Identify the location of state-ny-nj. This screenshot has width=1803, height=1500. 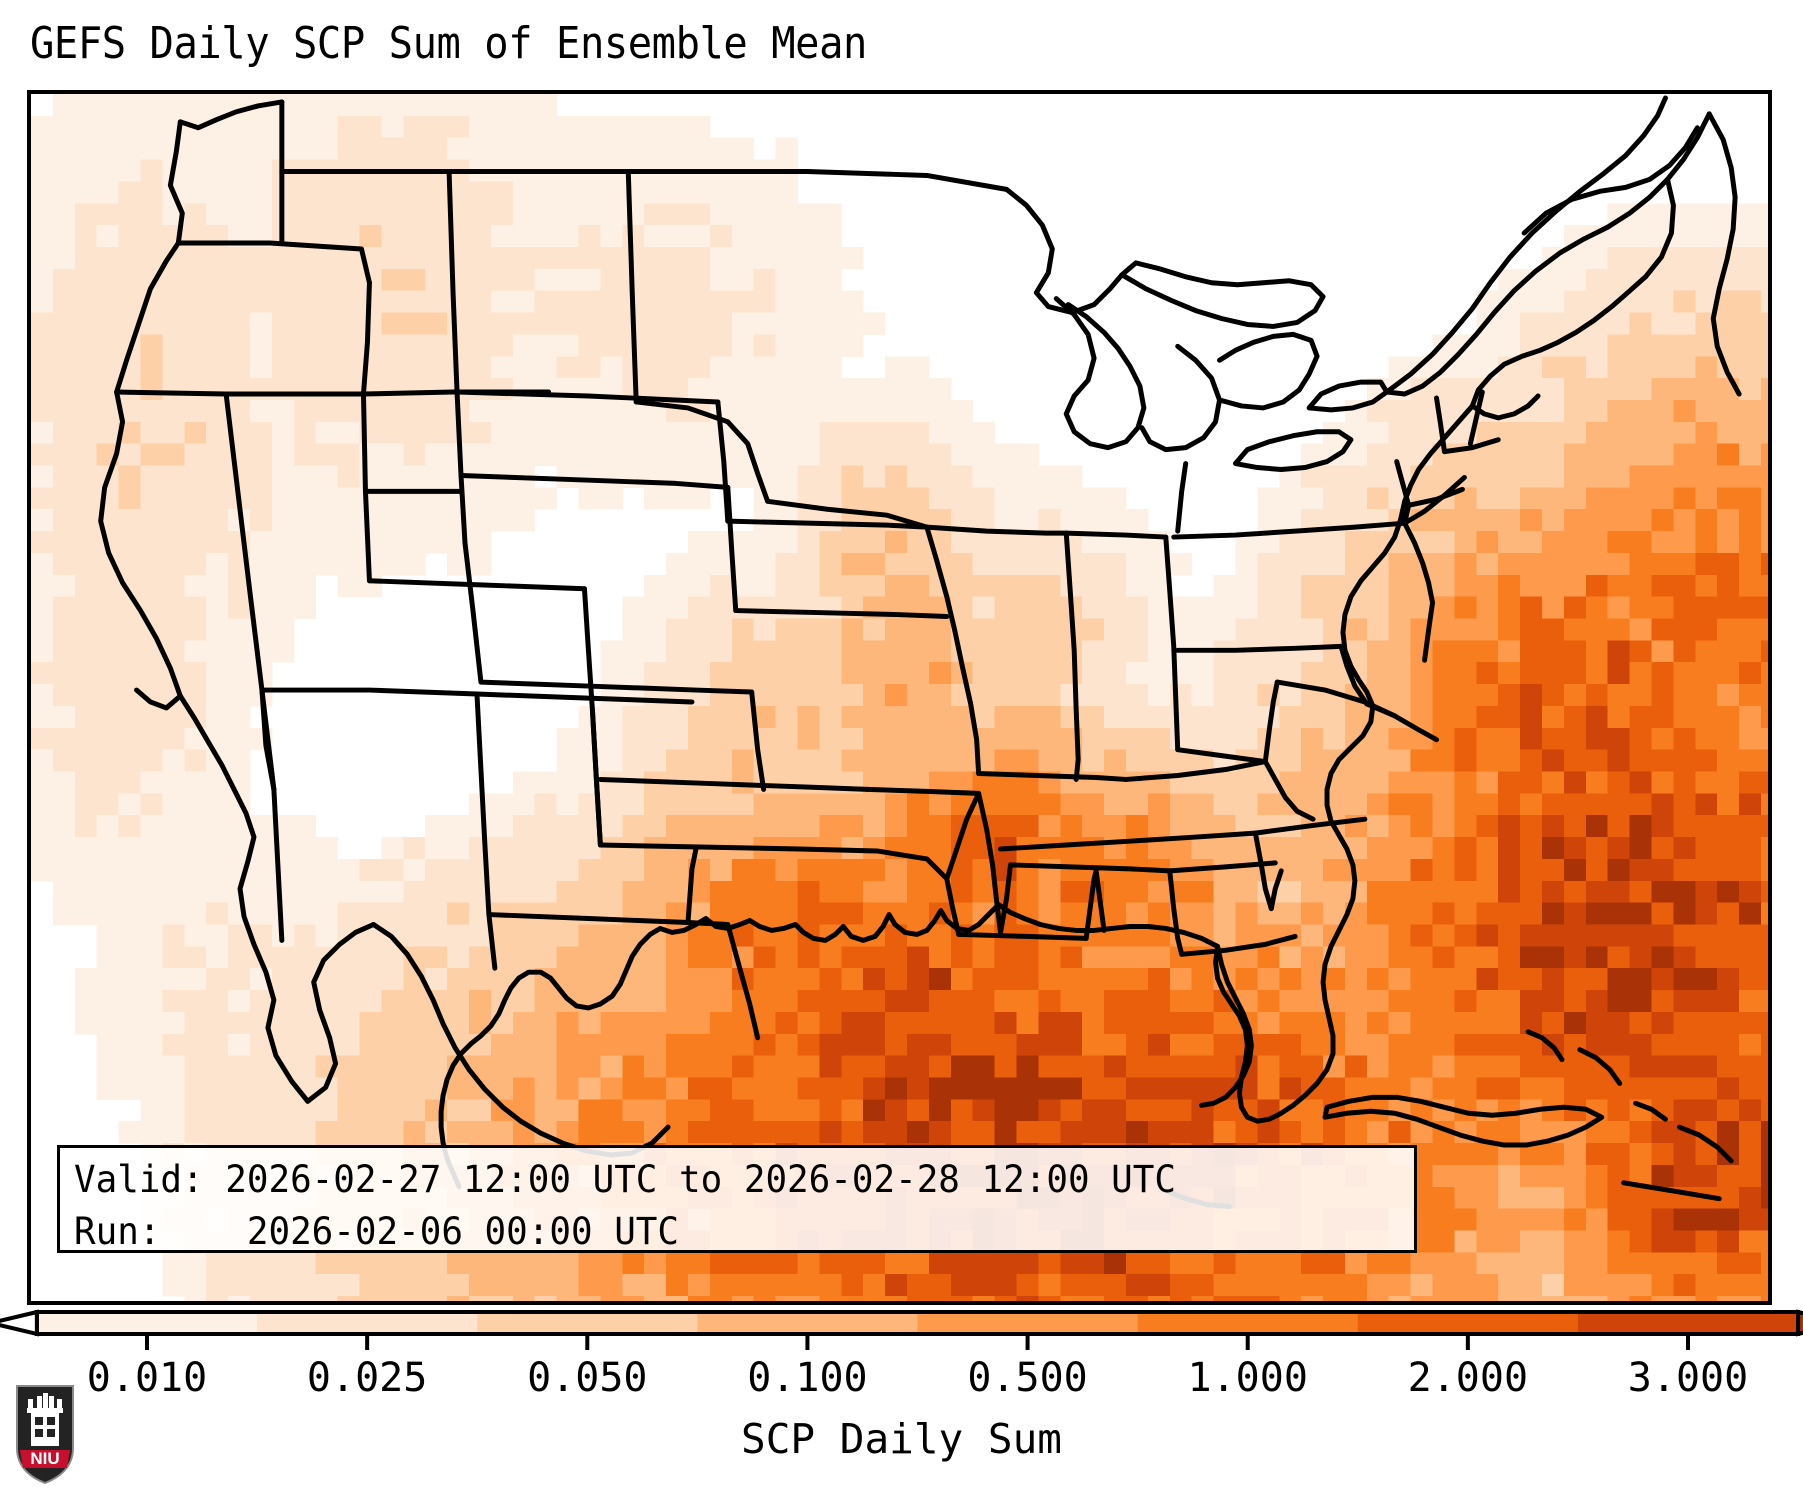
(1419, 563).